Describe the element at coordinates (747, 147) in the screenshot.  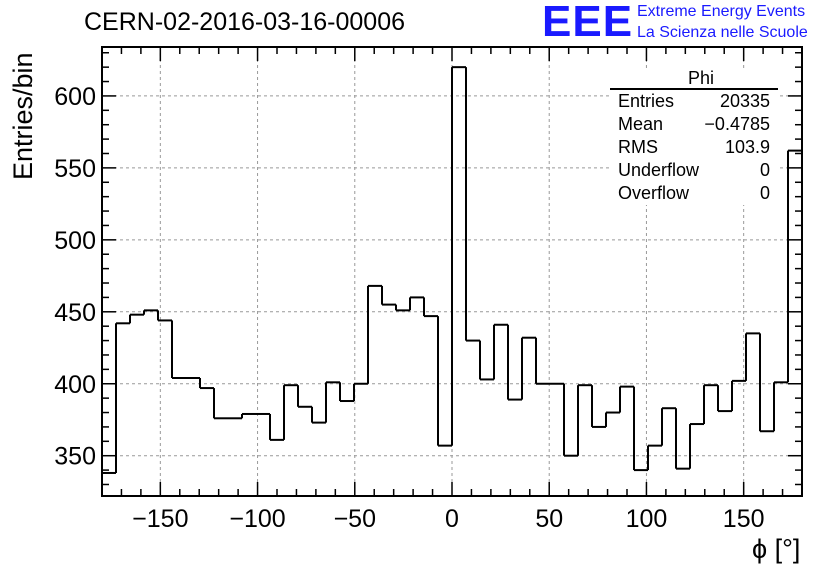
I see `stats-value: 103.9` at that location.